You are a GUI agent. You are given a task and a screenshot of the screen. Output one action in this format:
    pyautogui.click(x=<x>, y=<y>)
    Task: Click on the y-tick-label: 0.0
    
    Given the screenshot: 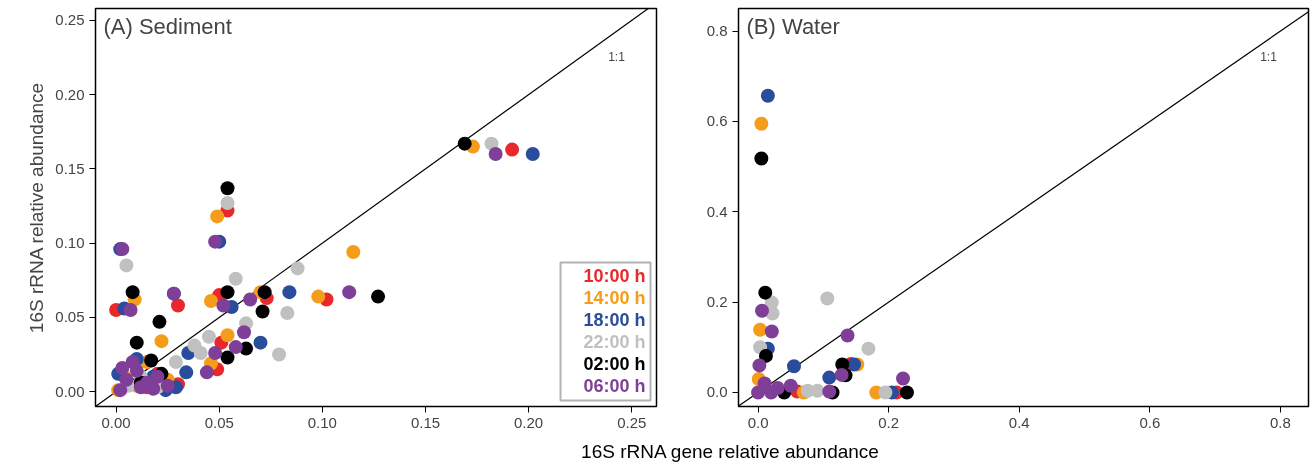 What is the action you would take?
    pyautogui.click(x=717, y=392)
    